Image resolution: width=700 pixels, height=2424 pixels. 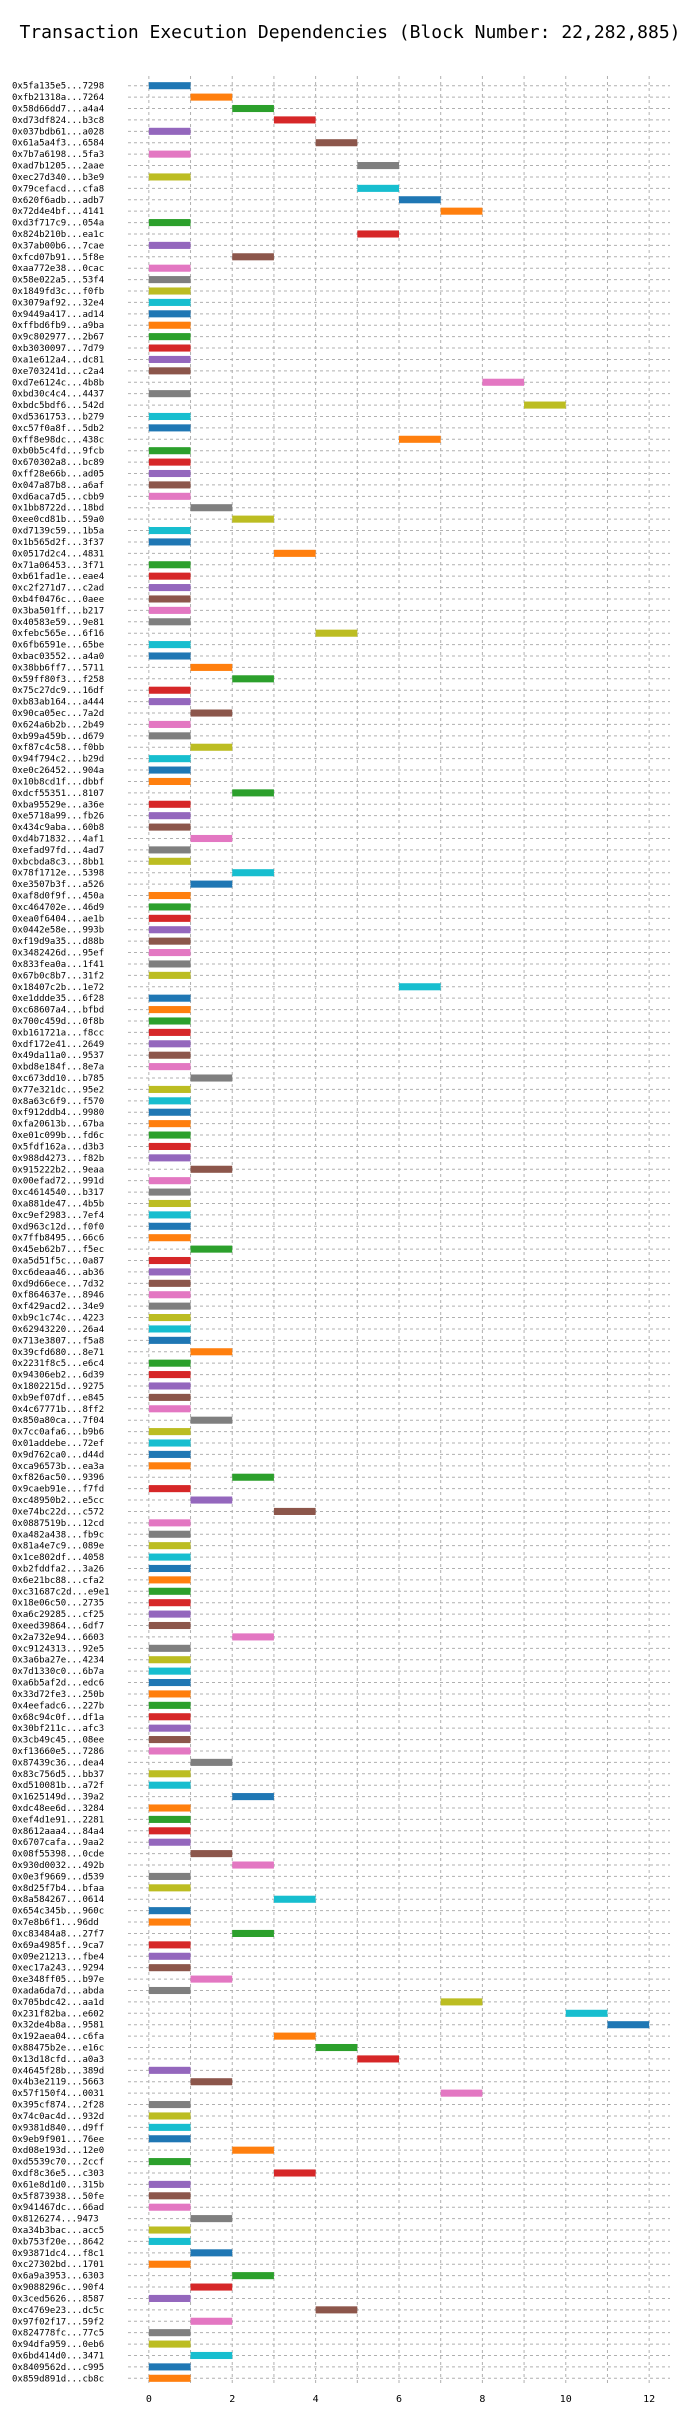 I want to click on y-tick-label: 0xb0b5c4fd...9fcb, so click(x=58, y=452).